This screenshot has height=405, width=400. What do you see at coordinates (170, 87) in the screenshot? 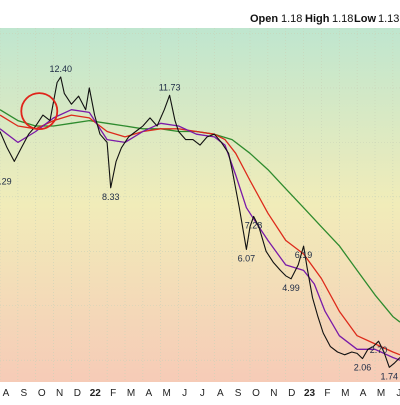
I see `price-label: 11.73` at bounding box center [170, 87].